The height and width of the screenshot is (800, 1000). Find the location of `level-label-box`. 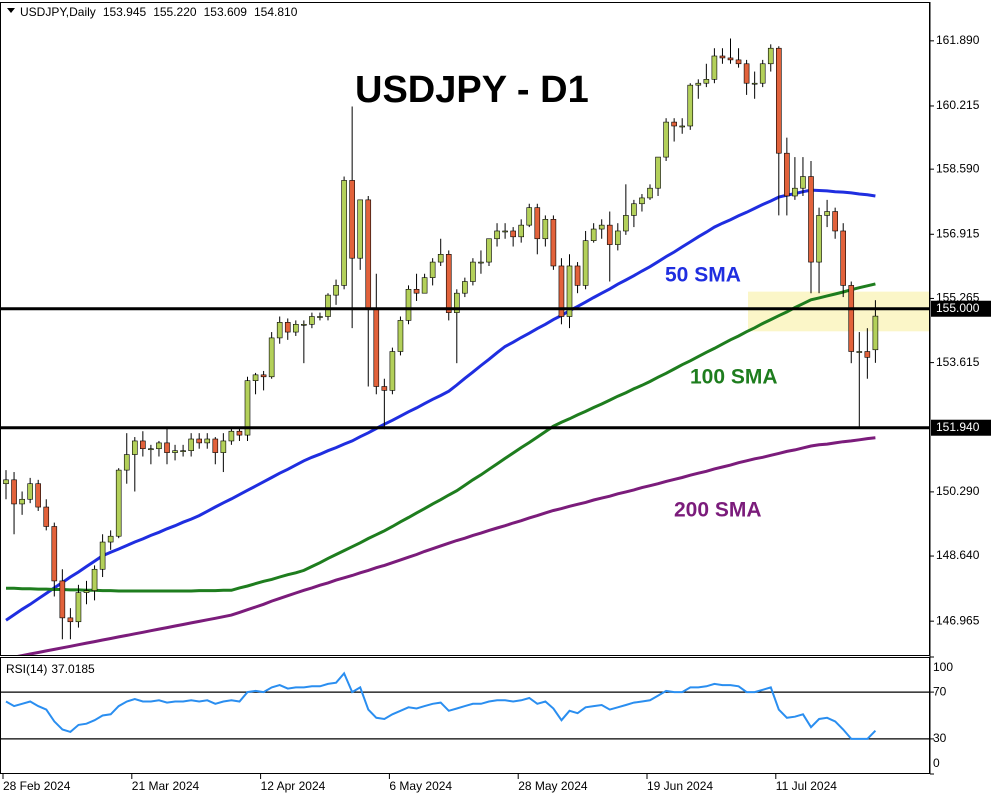

level-label-box is located at coordinates (961, 308).